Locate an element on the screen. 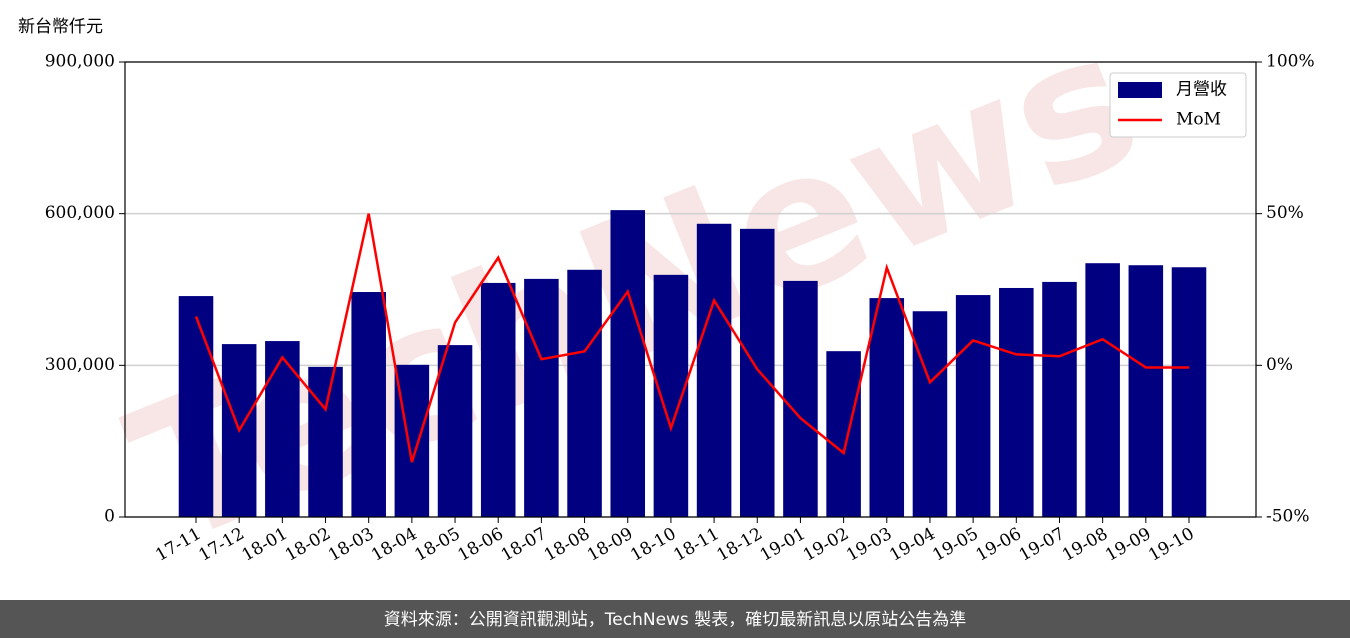  x-tick-label: 19-03 is located at coordinates (869, 545).